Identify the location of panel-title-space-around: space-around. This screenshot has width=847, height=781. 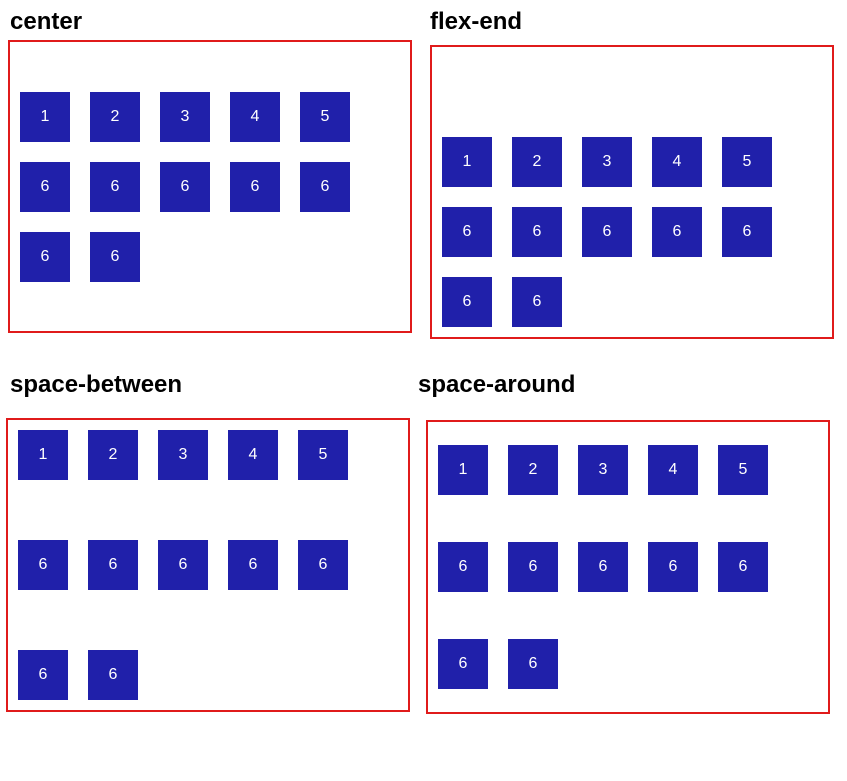
(497, 384).